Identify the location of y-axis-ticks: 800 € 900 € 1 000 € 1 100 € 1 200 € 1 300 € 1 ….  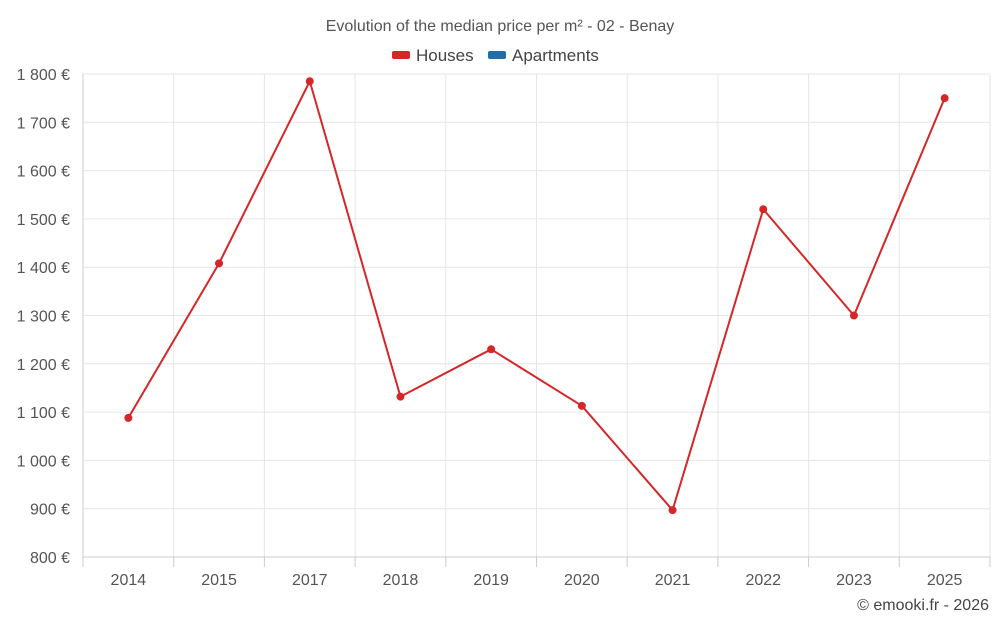
(43, 317).